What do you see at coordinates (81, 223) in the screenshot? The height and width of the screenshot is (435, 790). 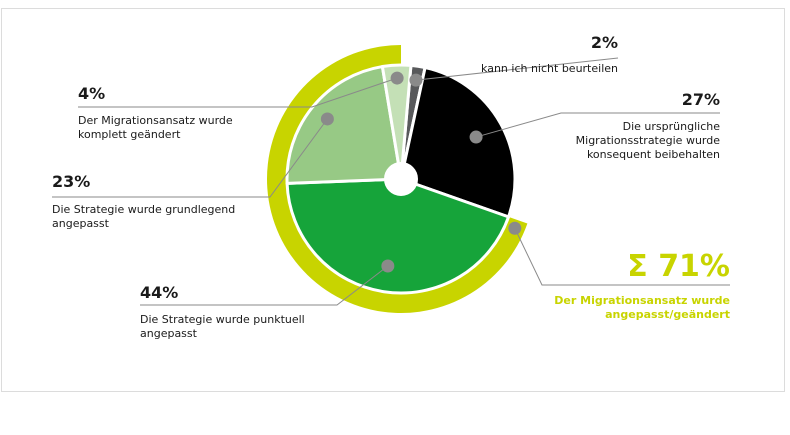 I see `label-desc-4-2: angepasst` at bounding box center [81, 223].